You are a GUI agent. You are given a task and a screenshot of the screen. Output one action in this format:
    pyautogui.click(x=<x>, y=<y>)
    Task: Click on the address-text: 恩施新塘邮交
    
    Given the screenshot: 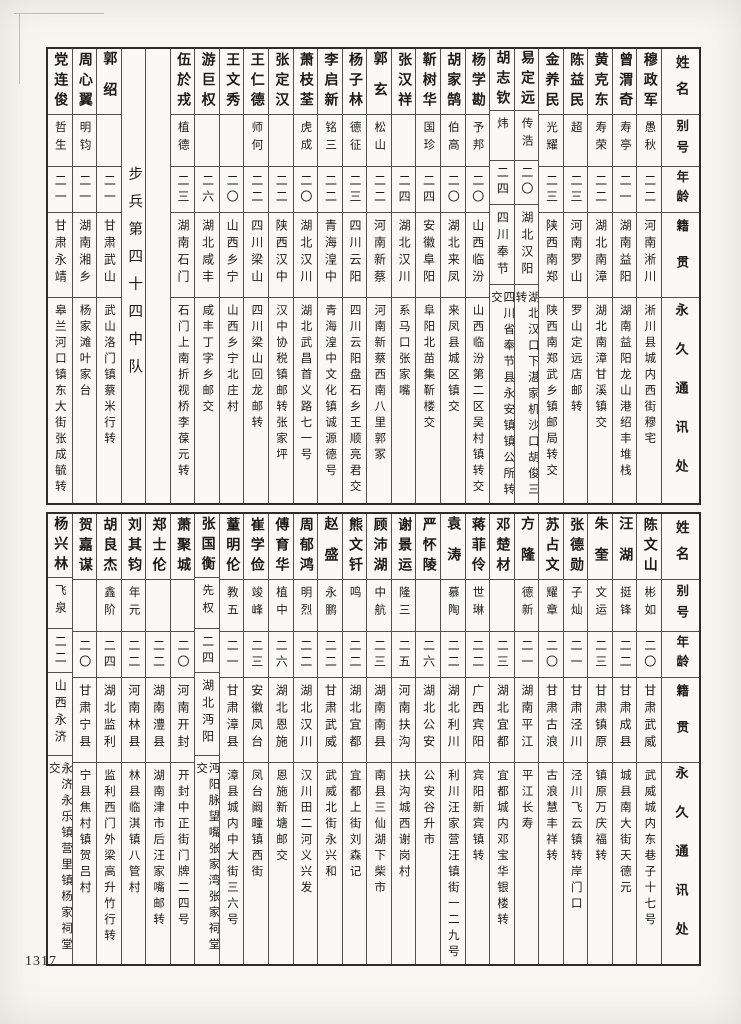 What is the action you would take?
    pyautogui.click(x=280, y=817)
    